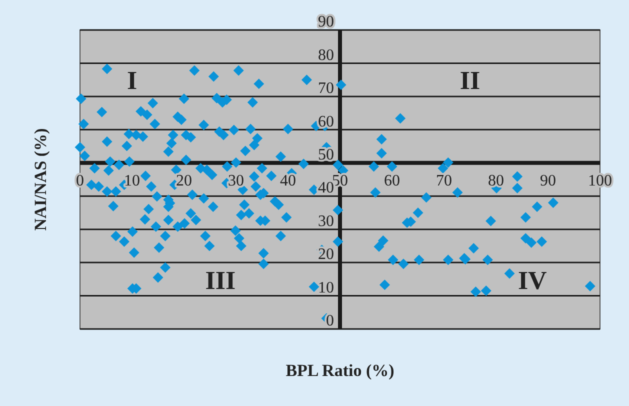 The height and width of the screenshot is (406, 629). Describe the element at coordinates (326, 155) in the screenshot. I see `y-tick-label: 50` at that location.